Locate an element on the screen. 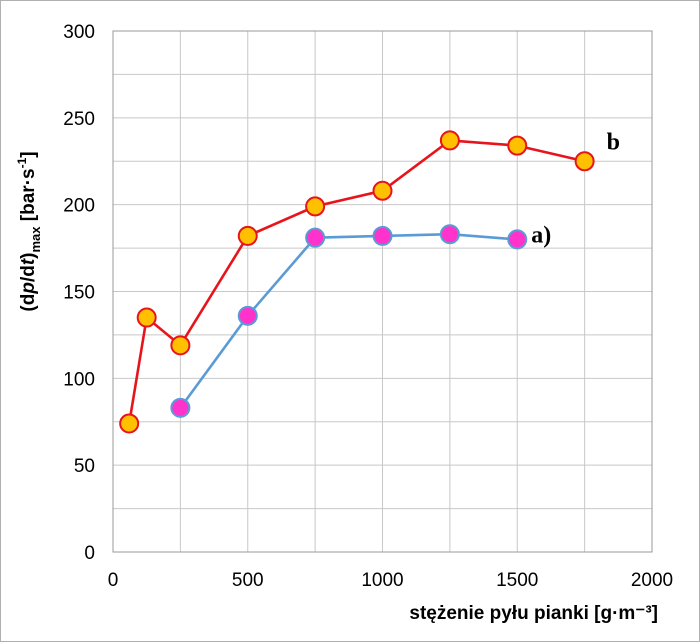  y-axis-title-exponent: -1 is located at coordinates (22, 162).